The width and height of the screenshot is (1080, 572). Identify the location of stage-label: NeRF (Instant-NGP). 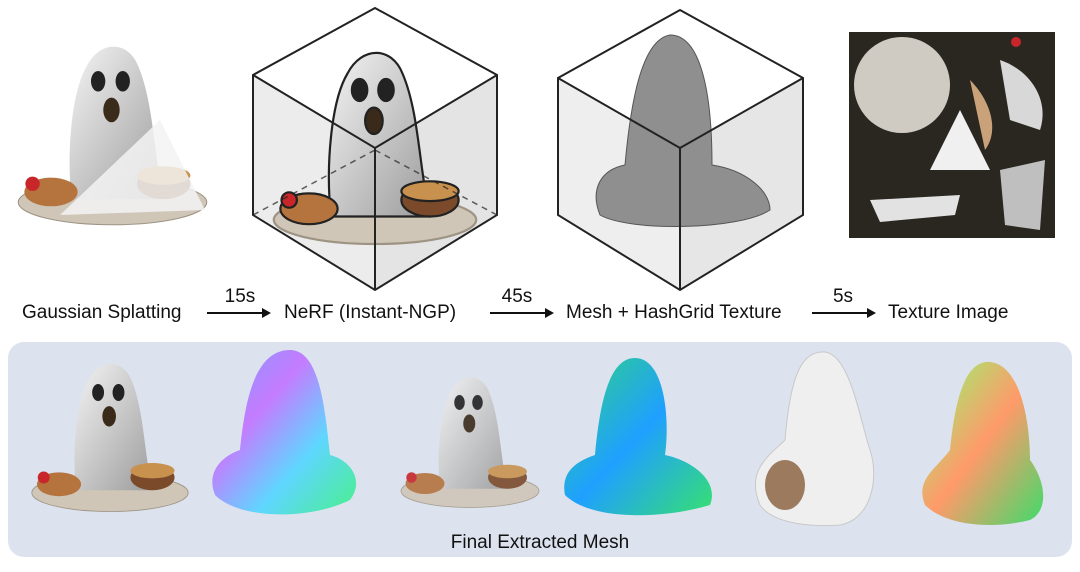
(370, 312).